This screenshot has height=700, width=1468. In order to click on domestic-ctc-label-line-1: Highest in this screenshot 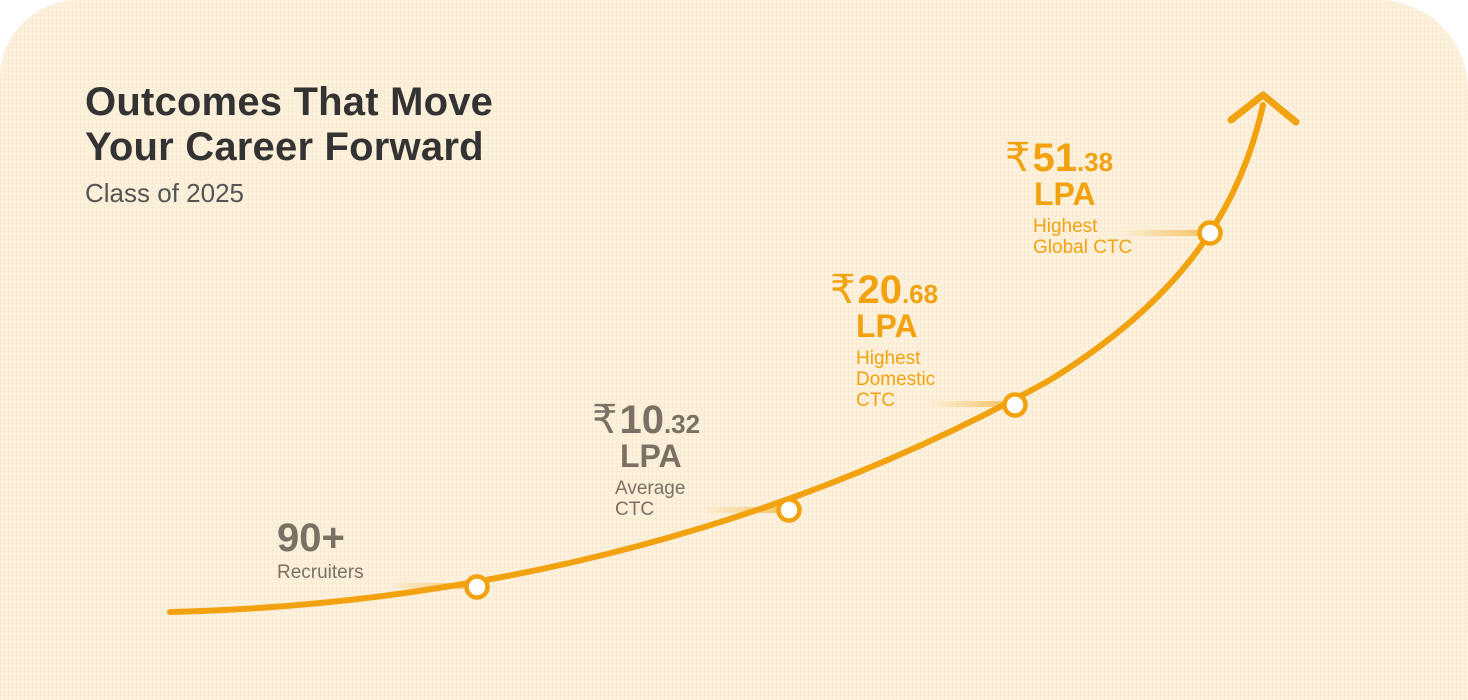, I will do `click(888, 358)`.